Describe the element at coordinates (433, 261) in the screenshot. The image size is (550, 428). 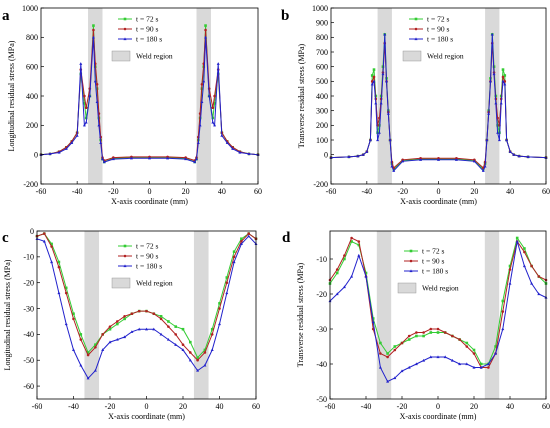
I see `legend-entry: t = 90 s` at that location.